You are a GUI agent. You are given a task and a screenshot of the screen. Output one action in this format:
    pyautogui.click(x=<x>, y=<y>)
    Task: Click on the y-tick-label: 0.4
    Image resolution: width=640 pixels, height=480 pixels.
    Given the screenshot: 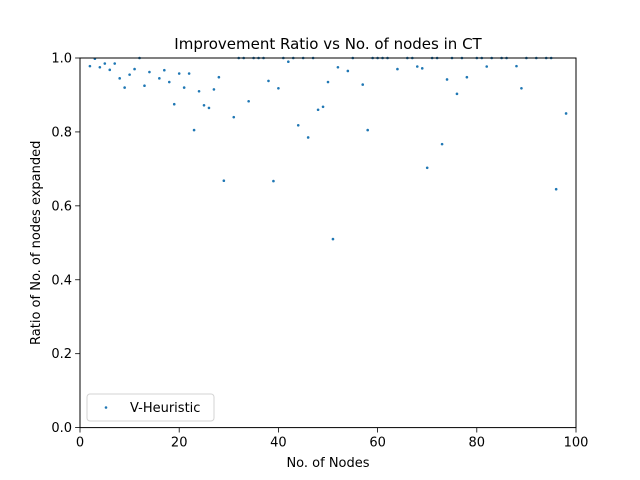 What is the action you would take?
    pyautogui.click(x=61, y=280)
    